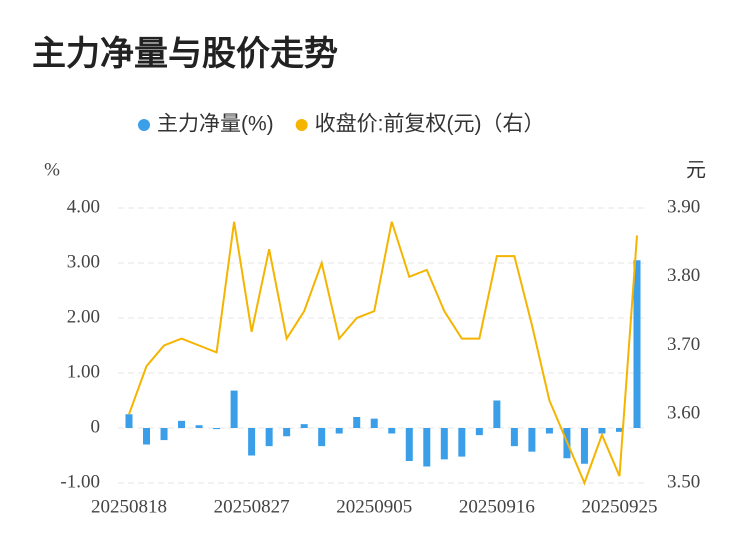 Image resolution: width=750 pixels, height=558 pixels. Describe the element at coordinates (83, 316) in the screenshot. I see `y-tick-label: 2.00` at that location.